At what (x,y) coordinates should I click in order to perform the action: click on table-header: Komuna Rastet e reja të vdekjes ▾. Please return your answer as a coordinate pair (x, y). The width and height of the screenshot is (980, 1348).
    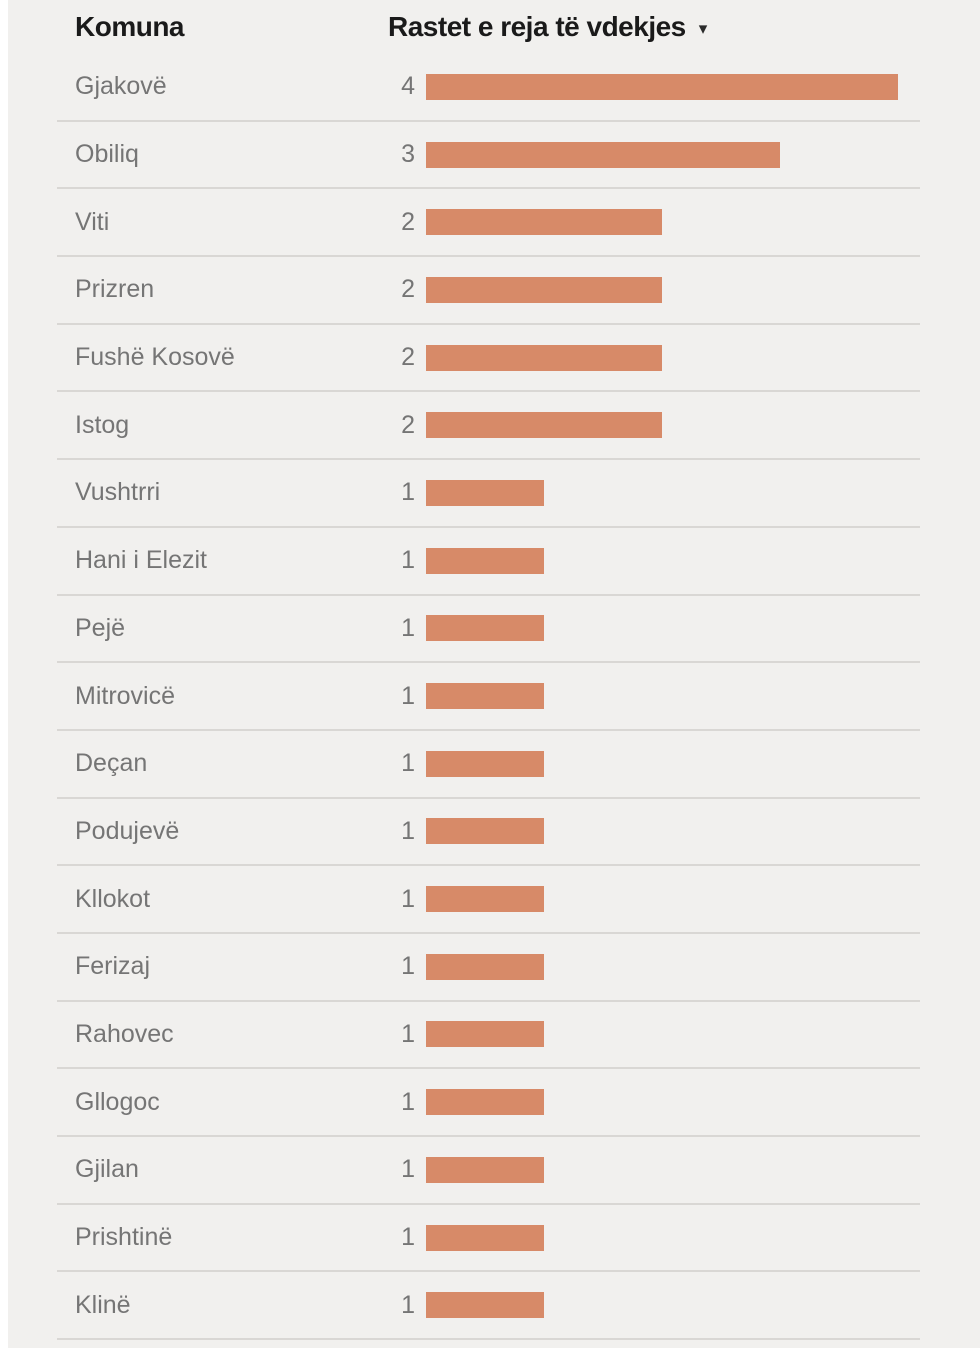
    Looking at the image, I should click on (488, 27).